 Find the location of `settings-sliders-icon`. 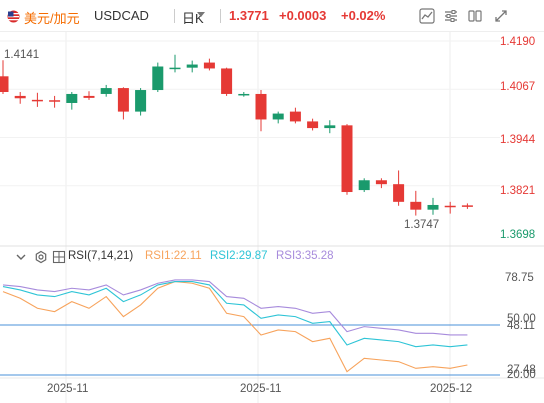

settings-sliders-icon is located at coordinates (451, 16).